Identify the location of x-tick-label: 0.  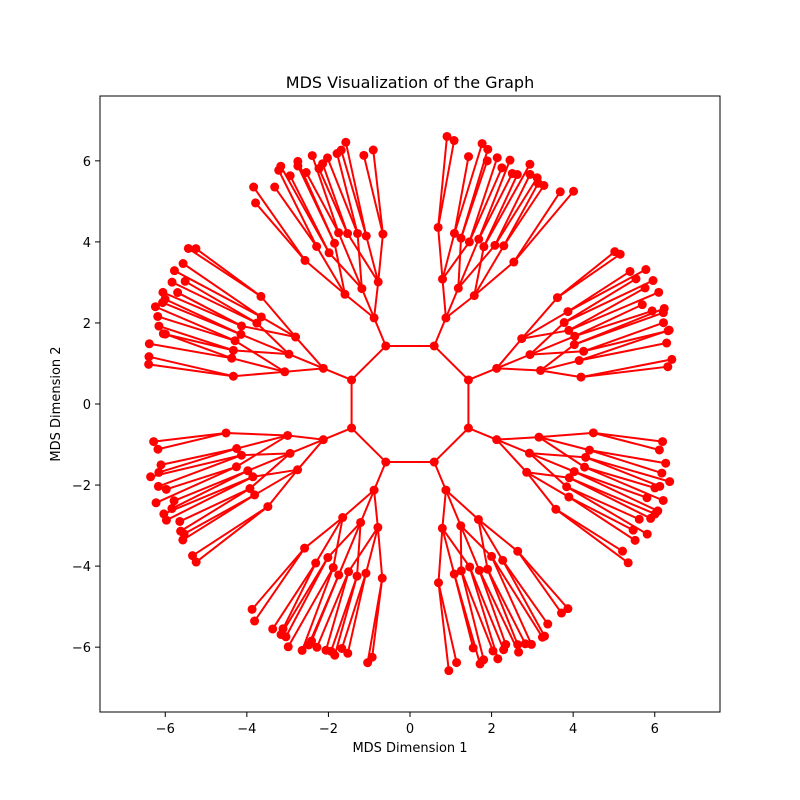
(410, 729).